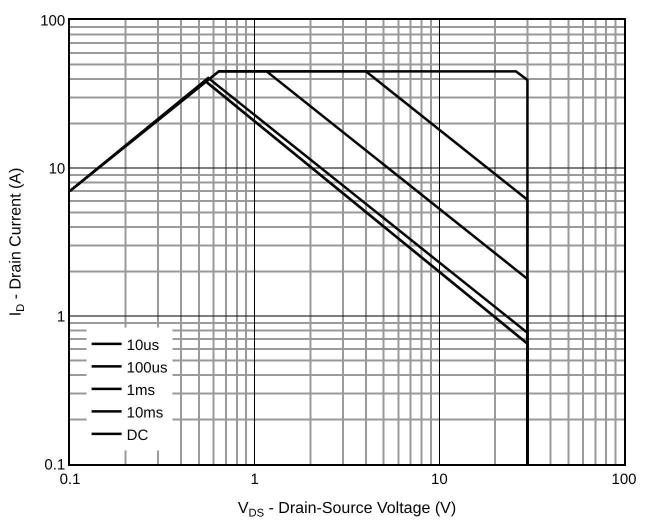 The width and height of the screenshot is (654, 526). I want to click on x-tick-label: 1, so click(254, 479).